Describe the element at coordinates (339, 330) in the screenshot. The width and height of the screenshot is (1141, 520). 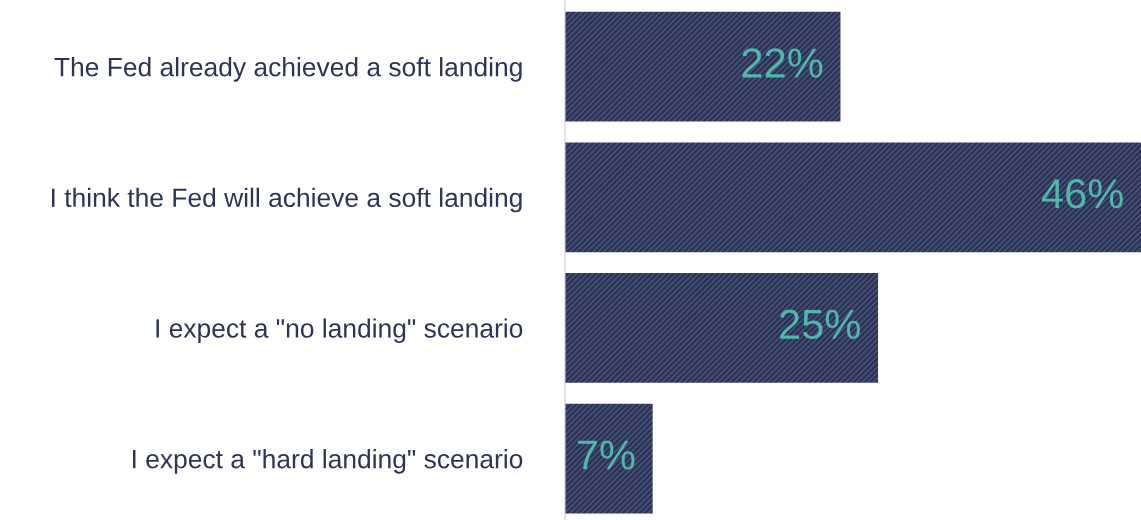
I see `y-tick-label: I expect a "no landing" scenario` at that location.